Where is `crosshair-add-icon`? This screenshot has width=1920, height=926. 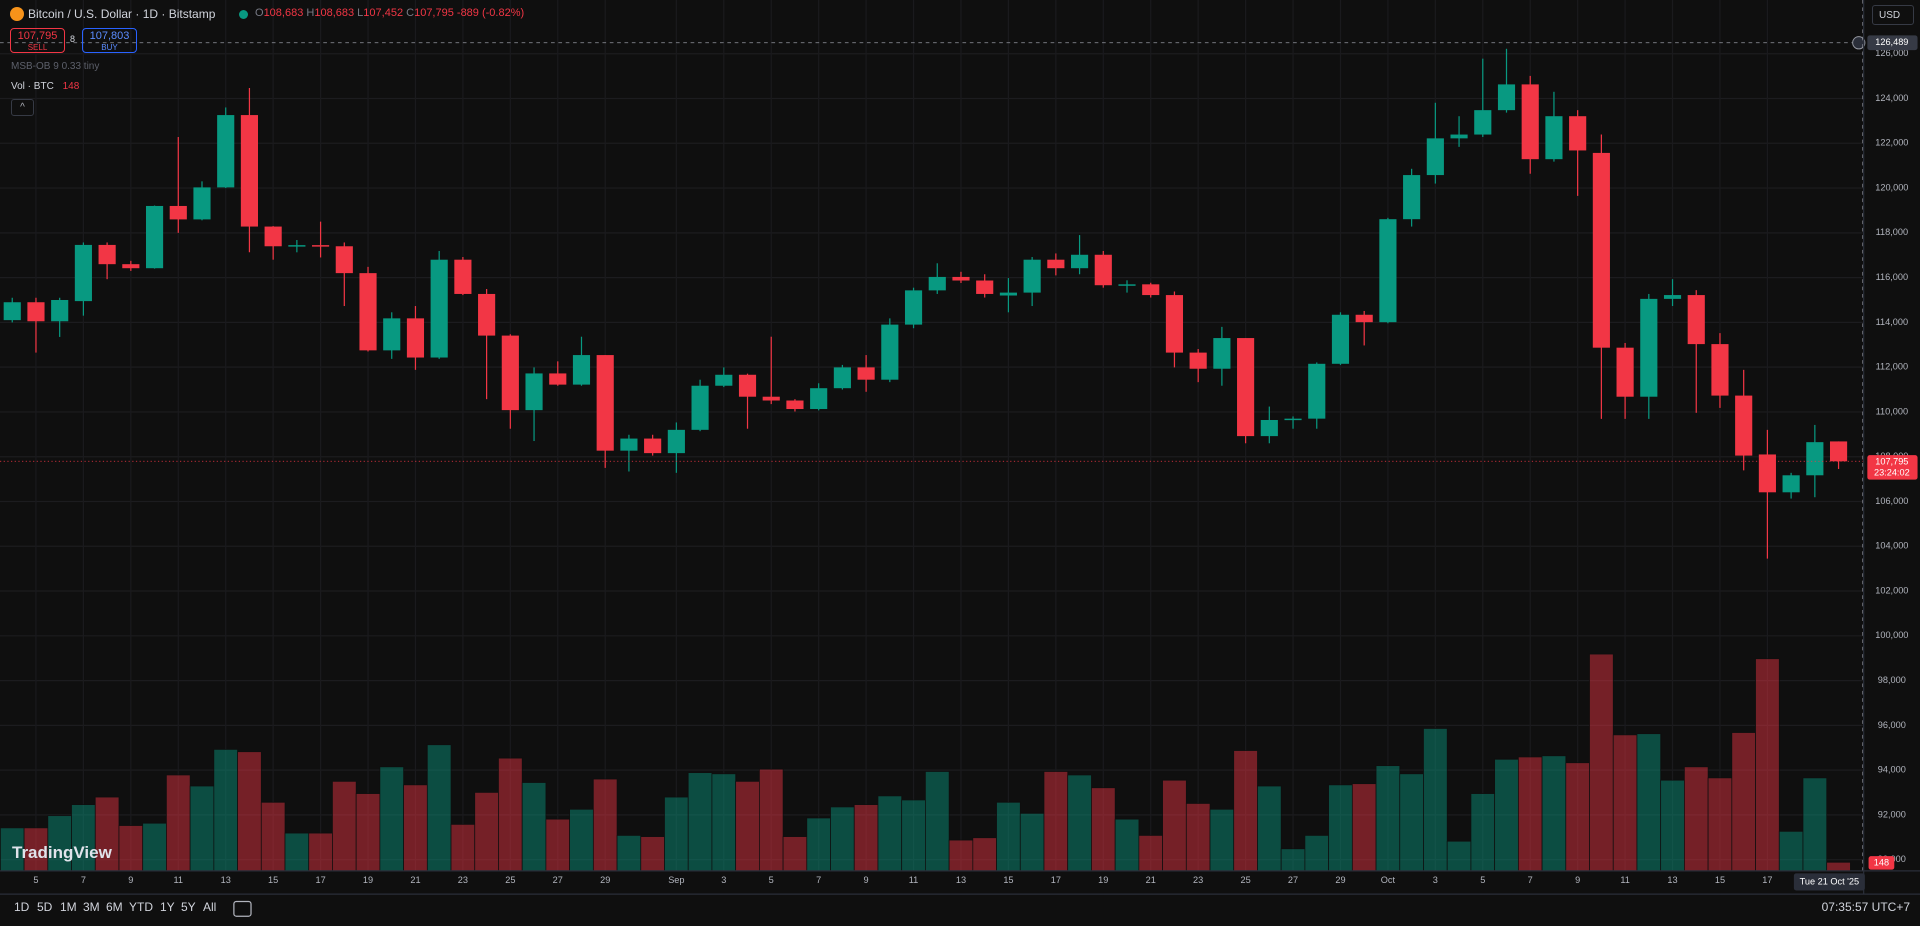
crosshair-add-icon is located at coordinates (1859, 43).